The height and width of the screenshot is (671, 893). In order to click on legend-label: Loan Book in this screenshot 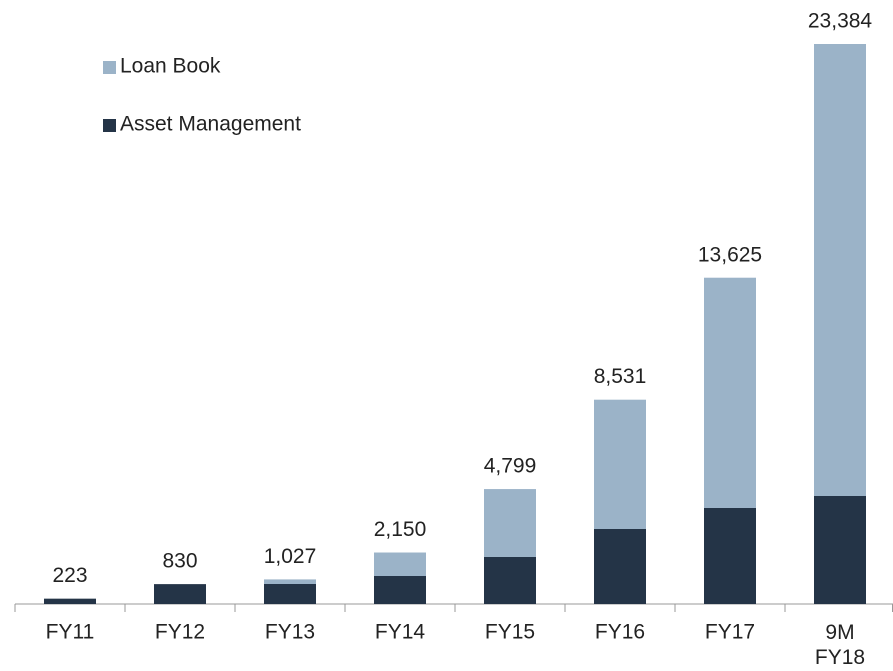, I will do `click(170, 66)`.